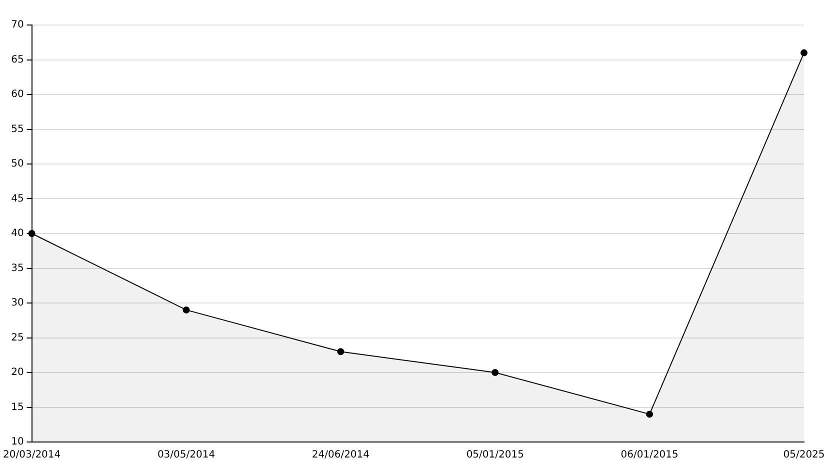 This screenshot has width=834, height=468. I want to click on x-tick-label: 03/05/2014, so click(186, 455).